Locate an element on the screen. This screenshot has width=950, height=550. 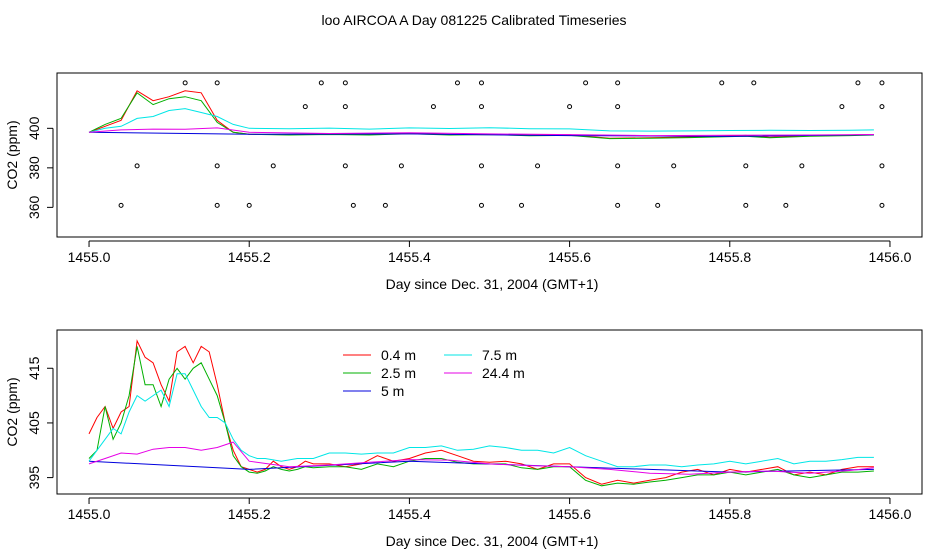
legend-label: 7.5 m is located at coordinates (499, 355).